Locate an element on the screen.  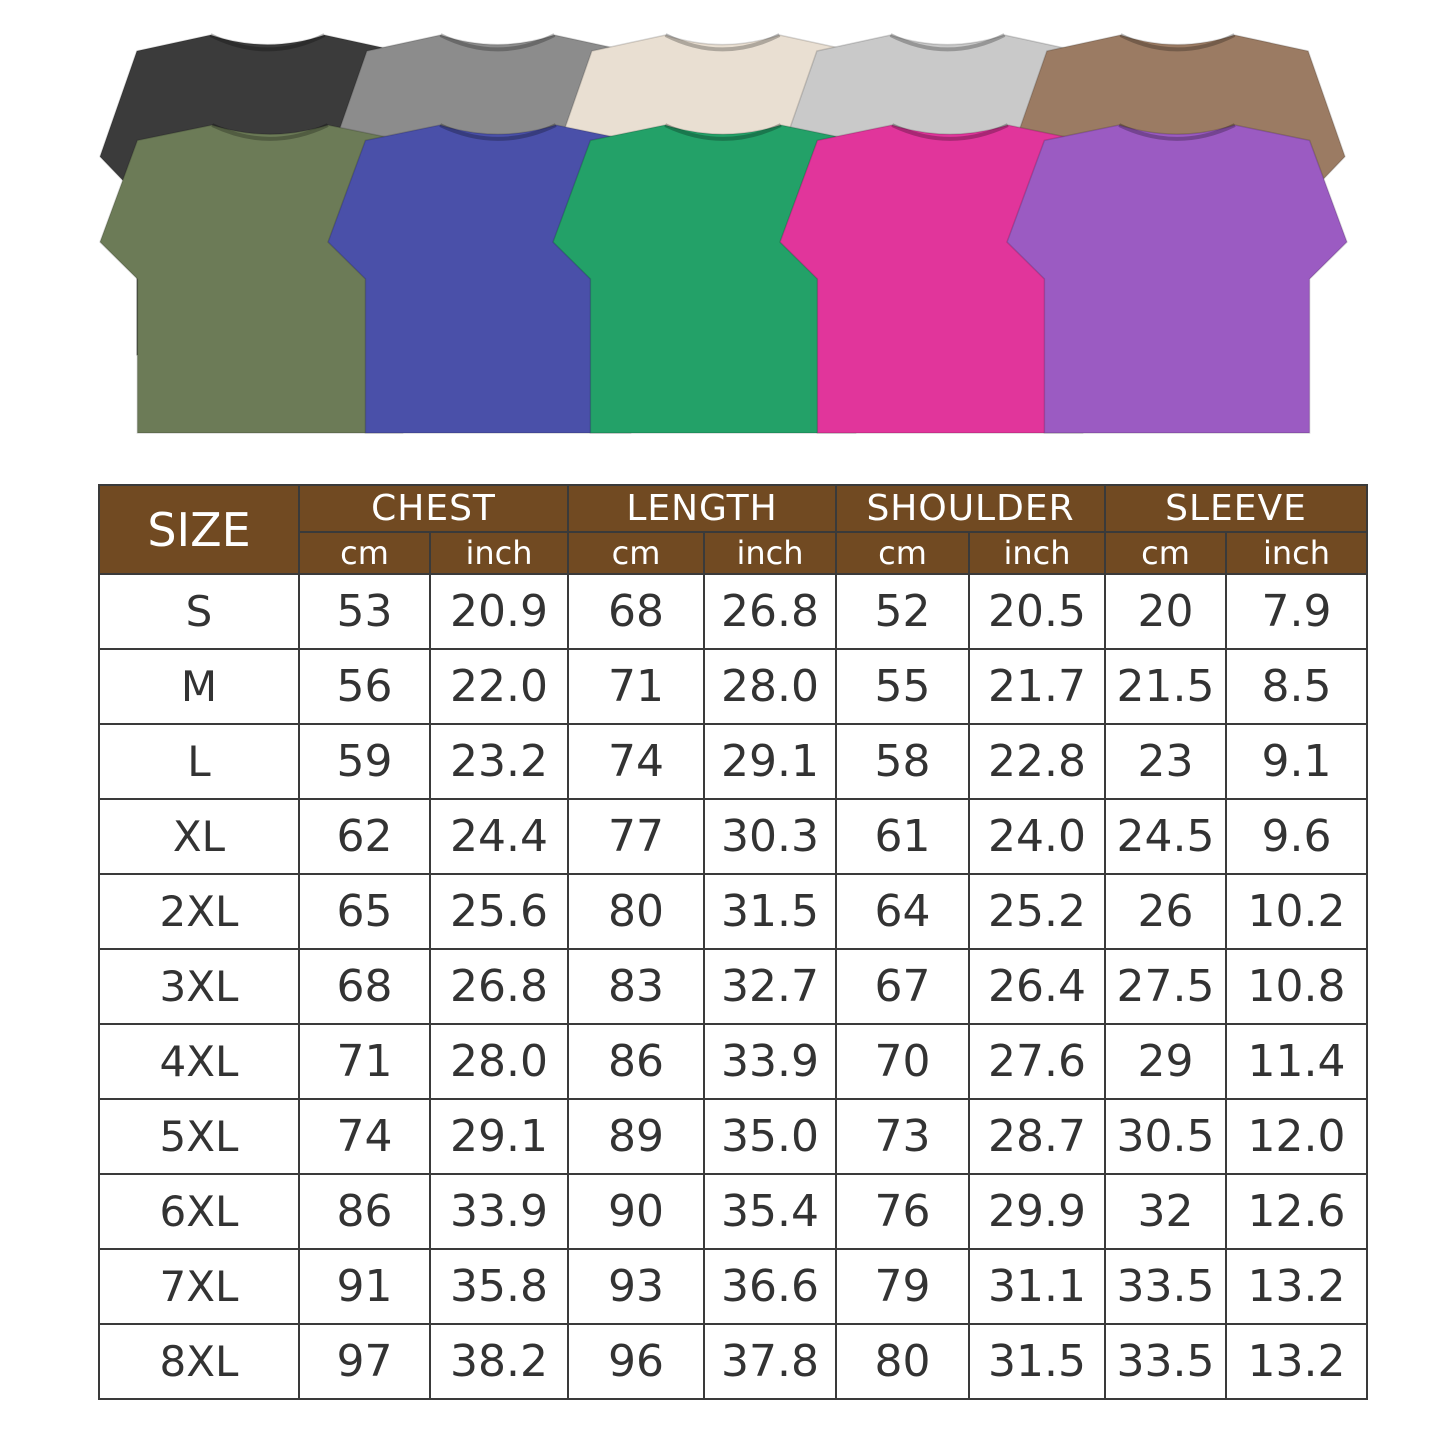
measurement-cell: 73 is located at coordinates (903, 1136).